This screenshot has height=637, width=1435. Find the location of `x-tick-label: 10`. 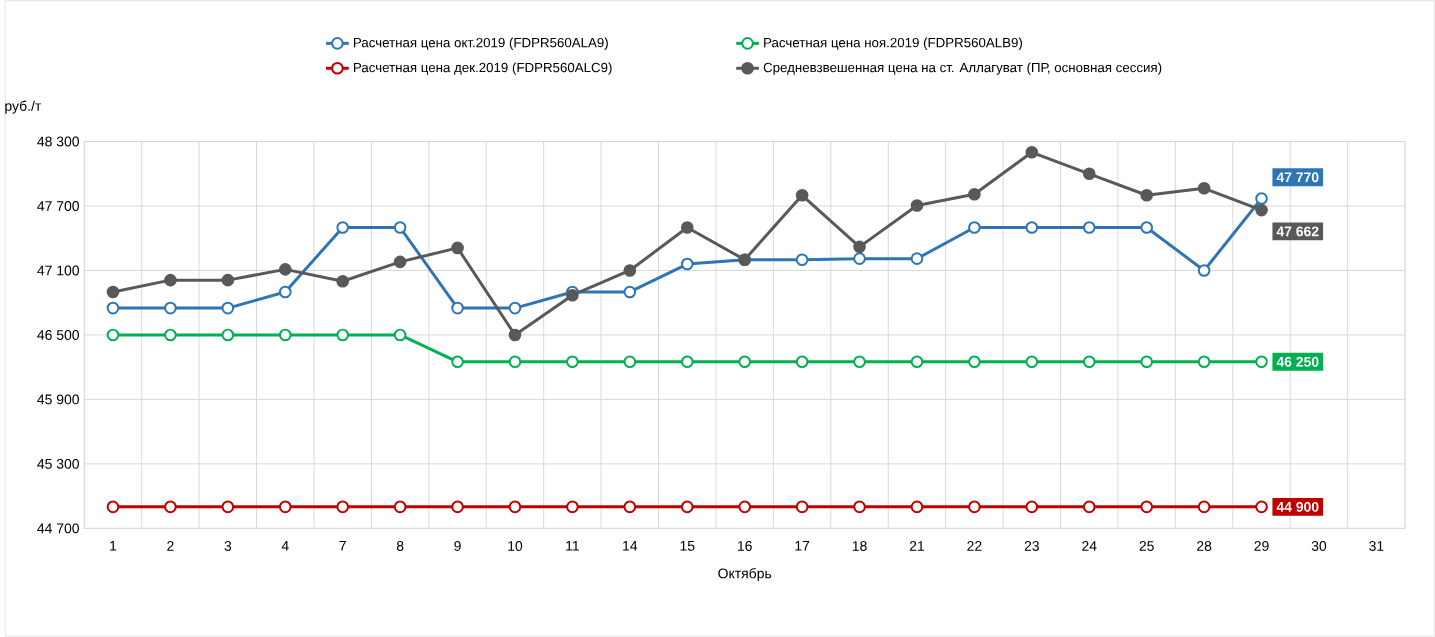

x-tick-label: 10 is located at coordinates (515, 546).